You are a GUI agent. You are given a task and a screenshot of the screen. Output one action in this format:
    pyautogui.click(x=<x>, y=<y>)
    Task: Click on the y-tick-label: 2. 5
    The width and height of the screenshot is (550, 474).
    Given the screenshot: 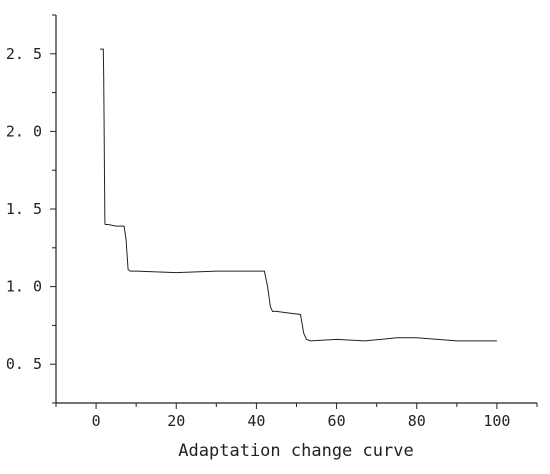 What is the action you would take?
    pyautogui.click(x=24, y=54)
    